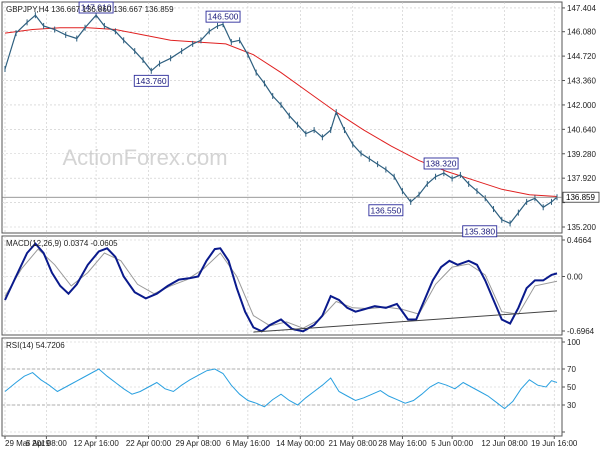 This screenshot has height=455, width=600. Describe the element at coordinates (581, 227) in the screenshot. I see `y-tick-label: 135.200` at that location.